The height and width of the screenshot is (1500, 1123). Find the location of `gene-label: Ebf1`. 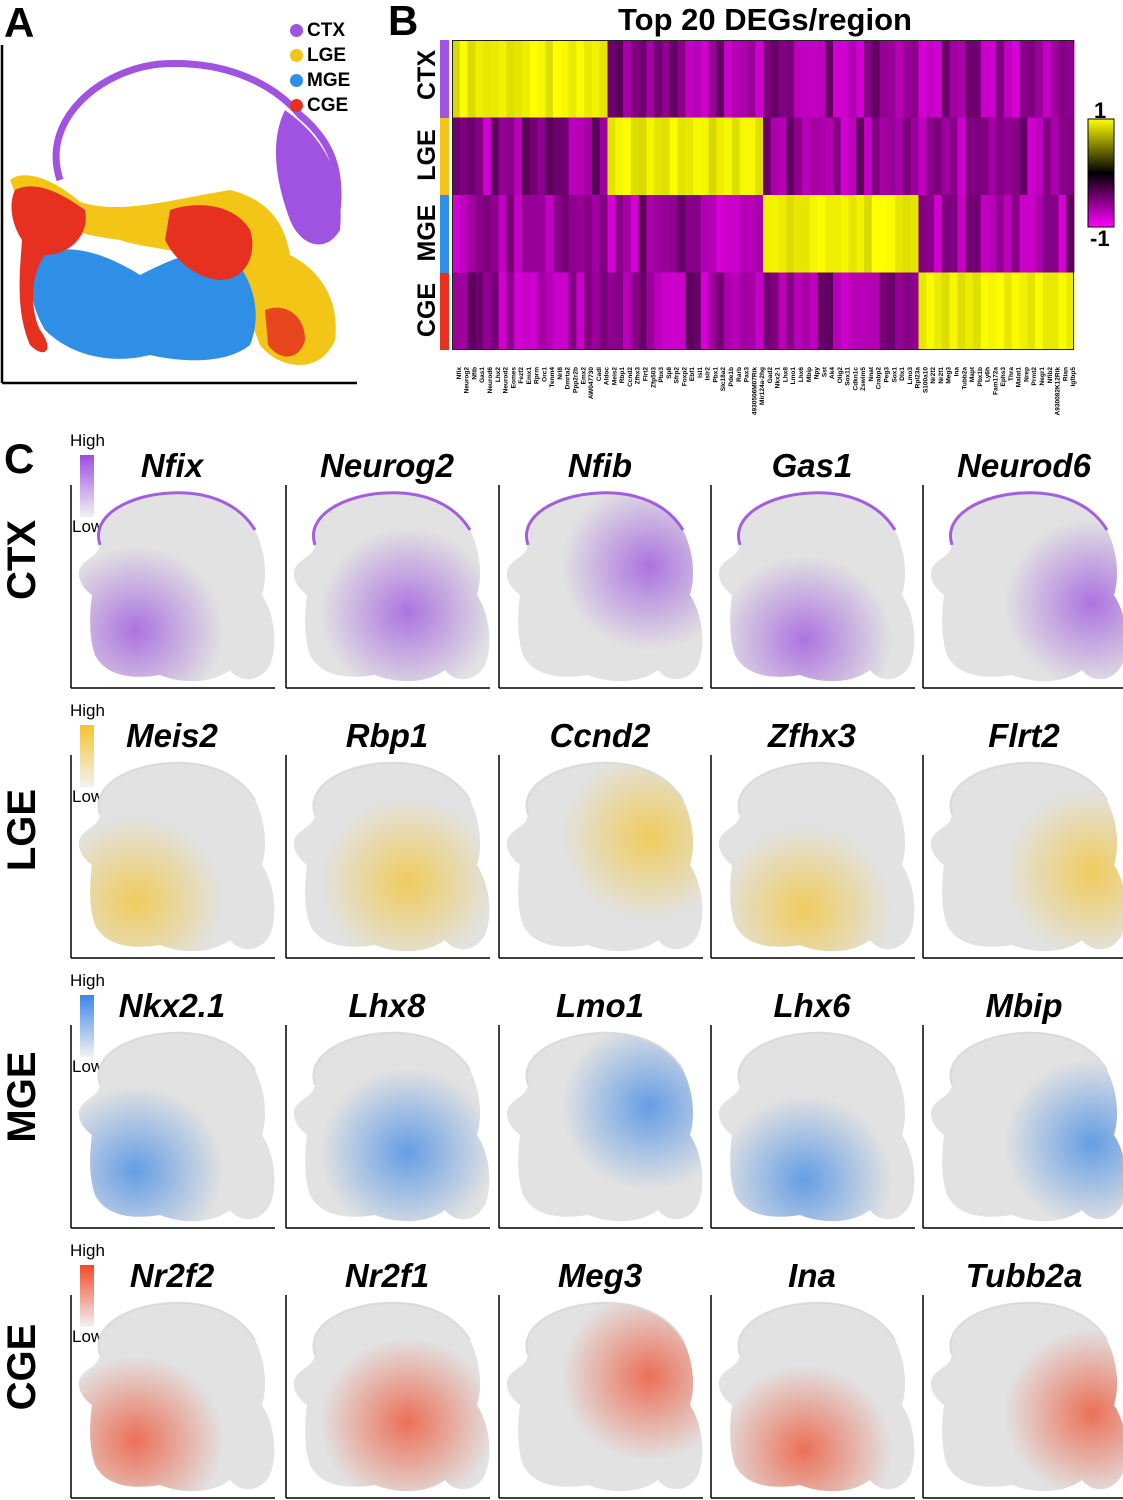

gene-label: Ebf1 is located at coordinates (692, 374).